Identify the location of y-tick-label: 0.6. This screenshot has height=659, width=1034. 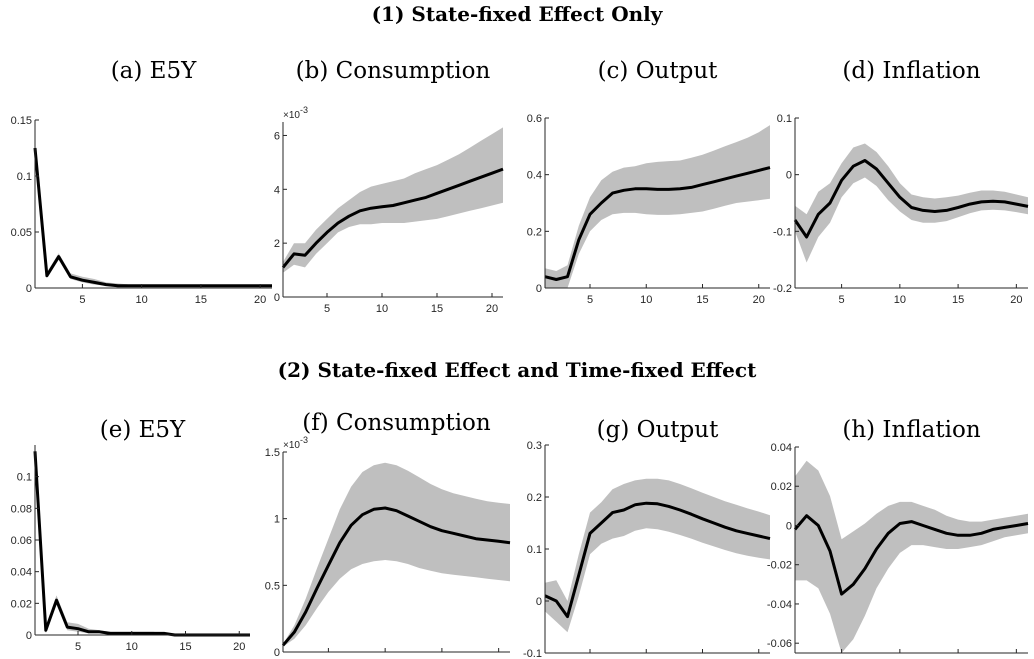
(534, 119).